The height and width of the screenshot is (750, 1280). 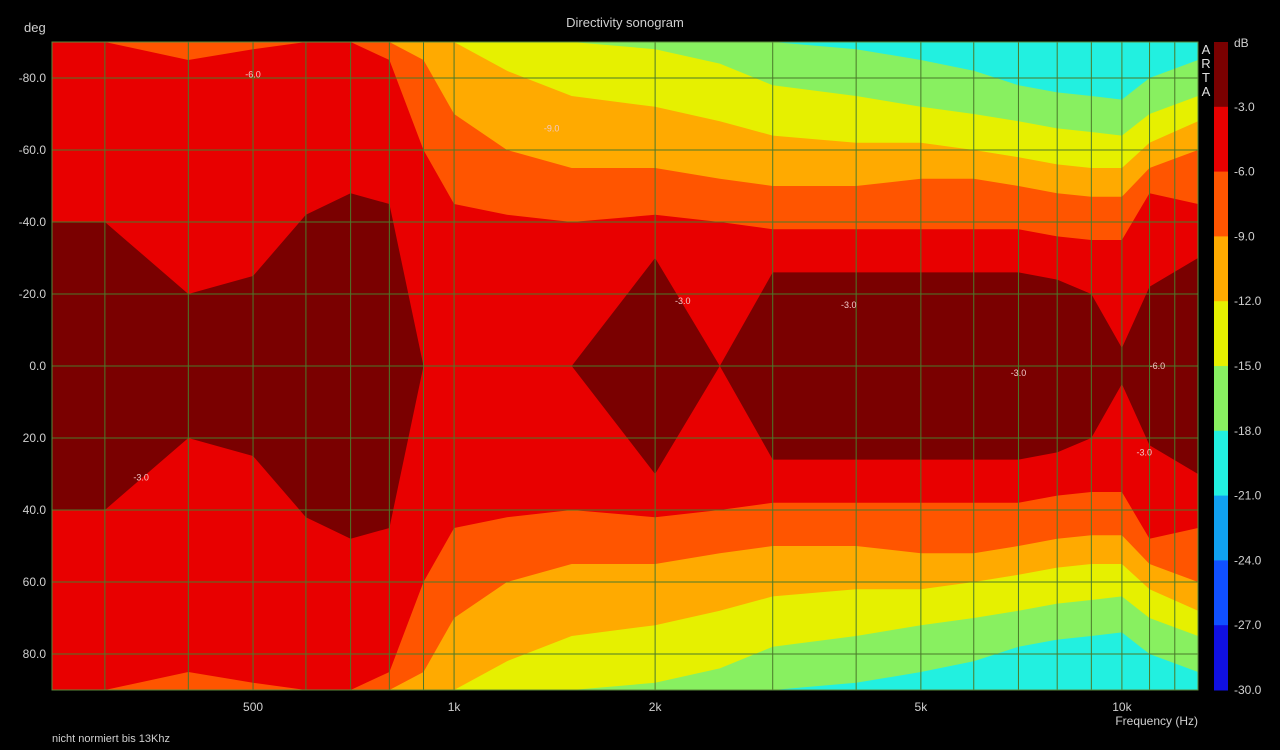 What do you see at coordinates (1244, 172) in the screenshot?
I see `colorbar-level-label: -6.0` at bounding box center [1244, 172].